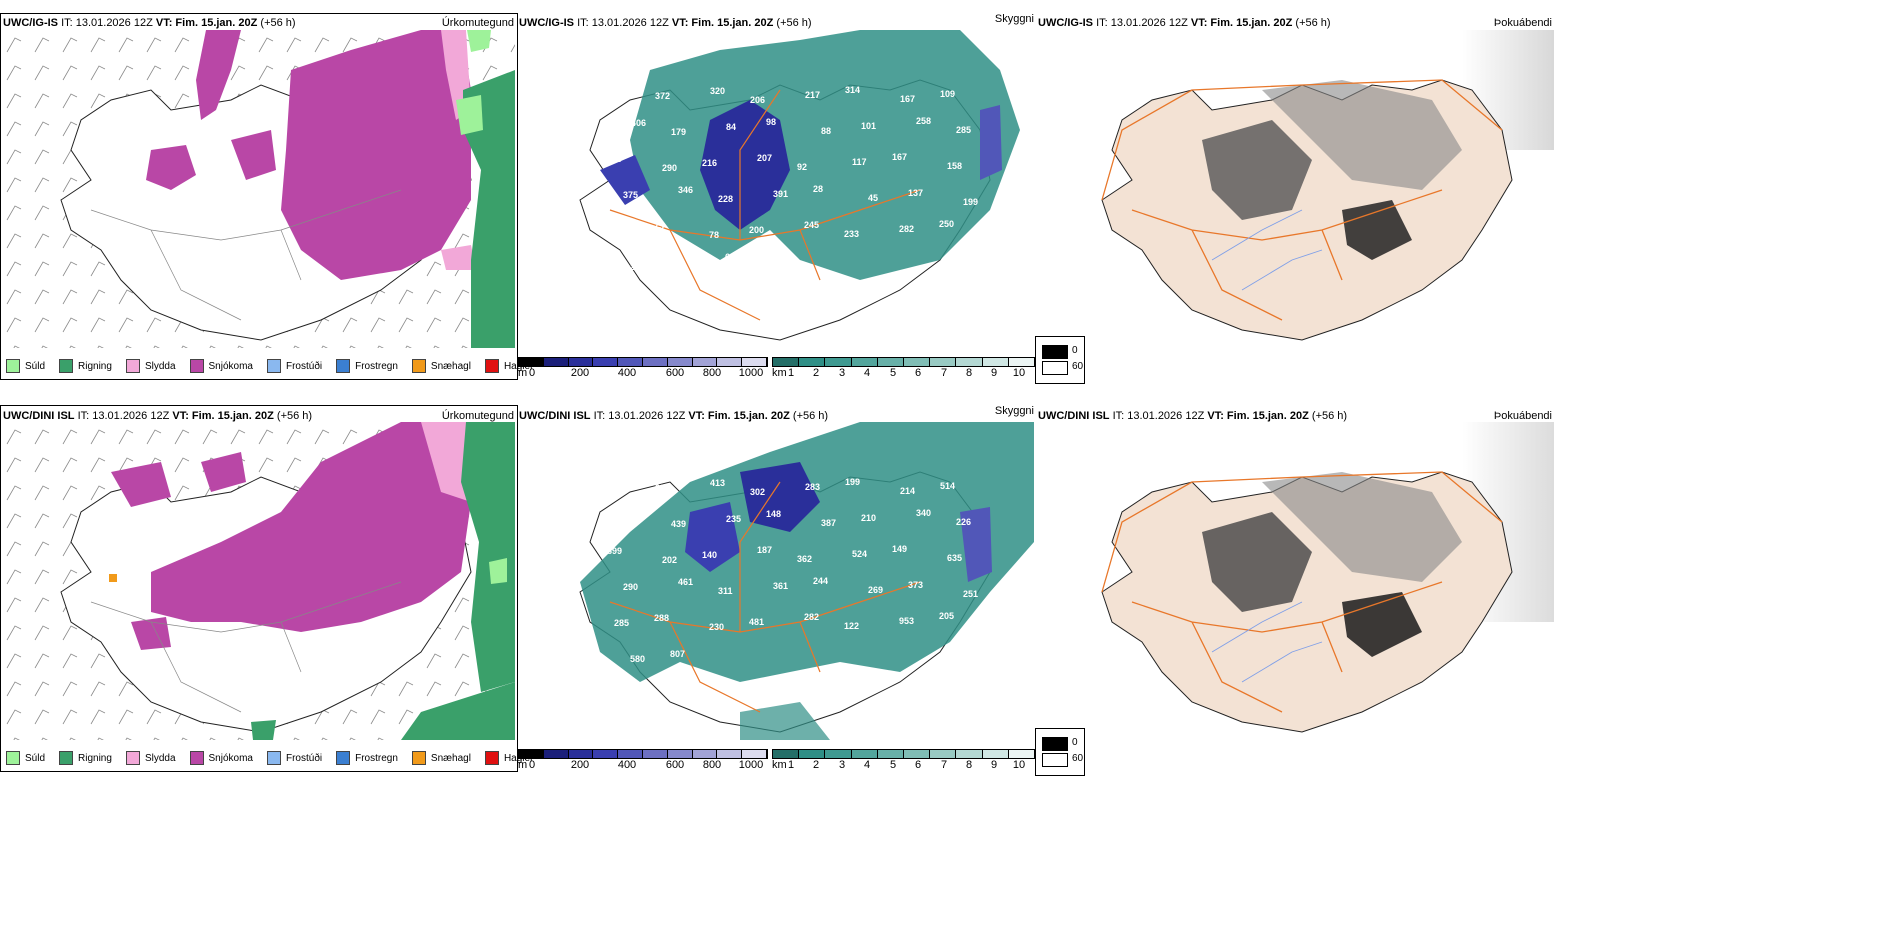 The height and width of the screenshot is (950, 1900). Describe the element at coordinates (25, 366) in the screenshot. I see `legend-item: Súld` at that location.